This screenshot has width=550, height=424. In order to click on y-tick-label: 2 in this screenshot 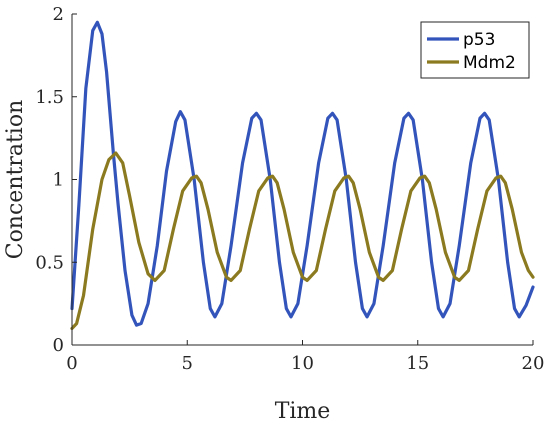, I will do `click(58, 14)`.